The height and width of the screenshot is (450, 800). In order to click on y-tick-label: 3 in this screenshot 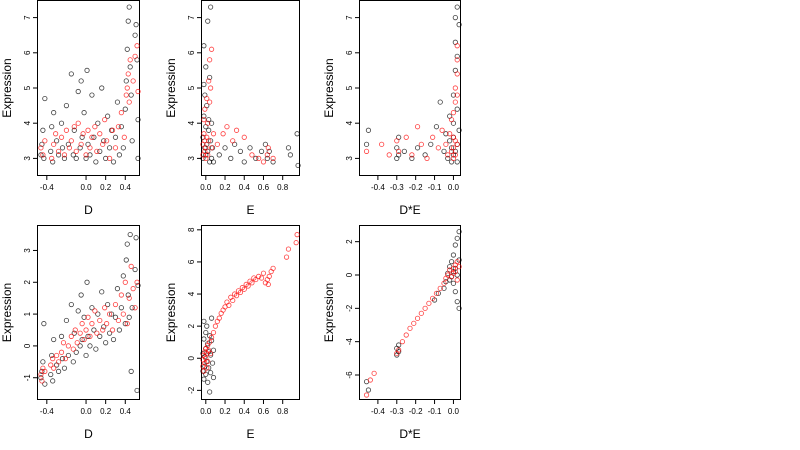, I will do `click(27, 250)`.